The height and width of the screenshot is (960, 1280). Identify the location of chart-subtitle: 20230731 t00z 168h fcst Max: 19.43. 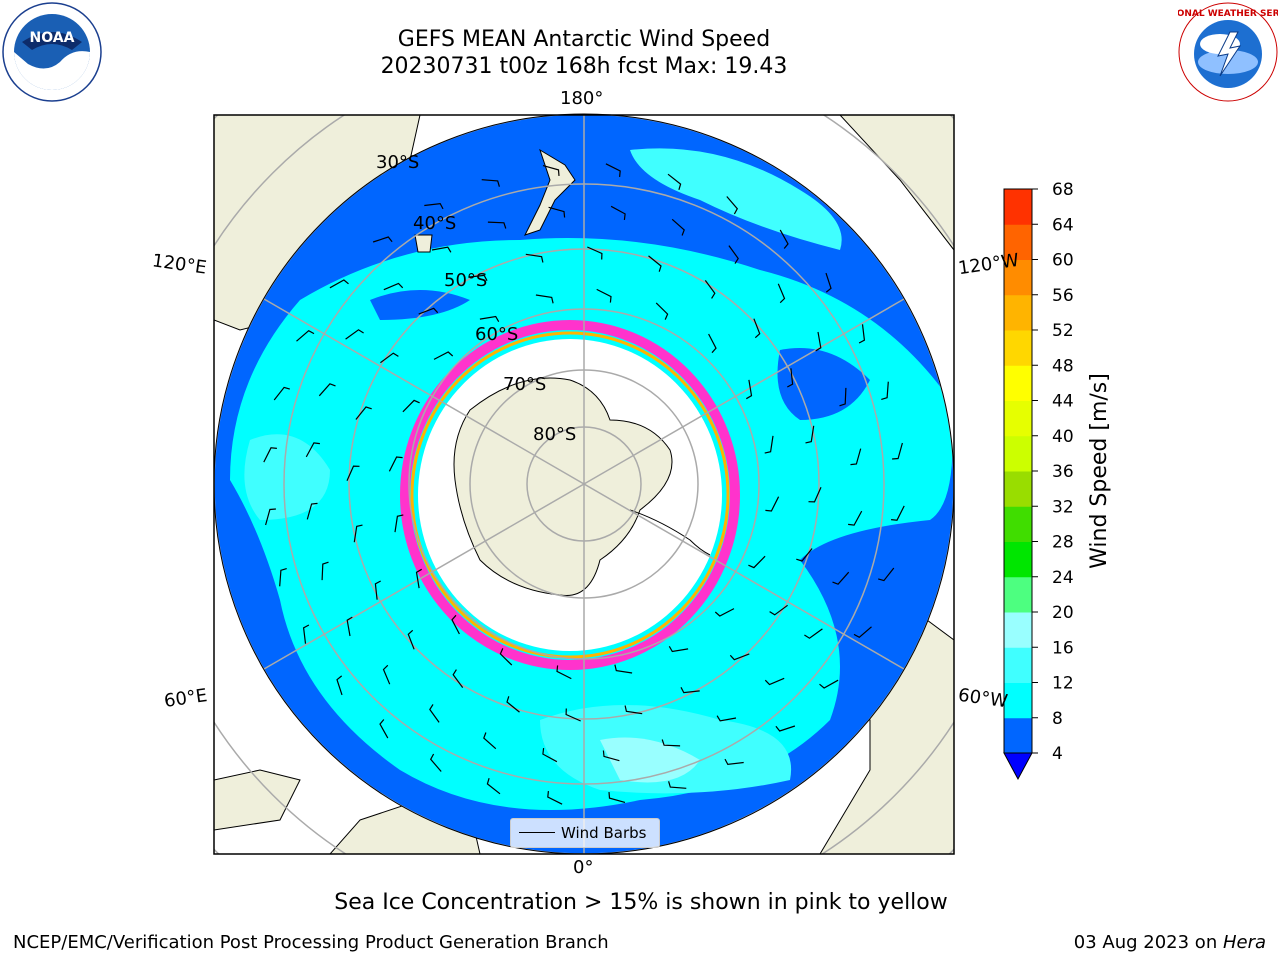
(584, 66).